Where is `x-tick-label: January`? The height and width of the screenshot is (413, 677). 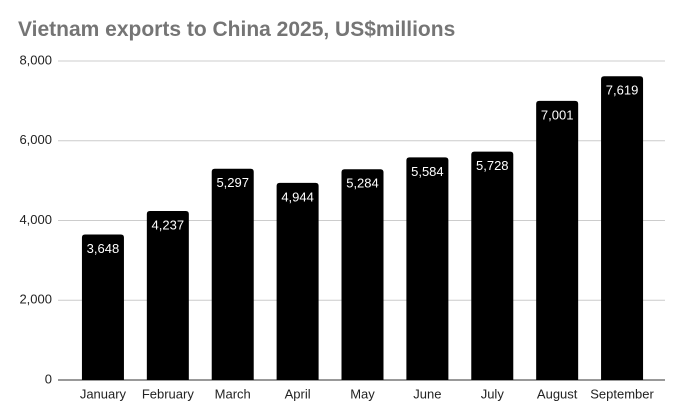
x-tick-label: January is located at coordinates (103, 393).